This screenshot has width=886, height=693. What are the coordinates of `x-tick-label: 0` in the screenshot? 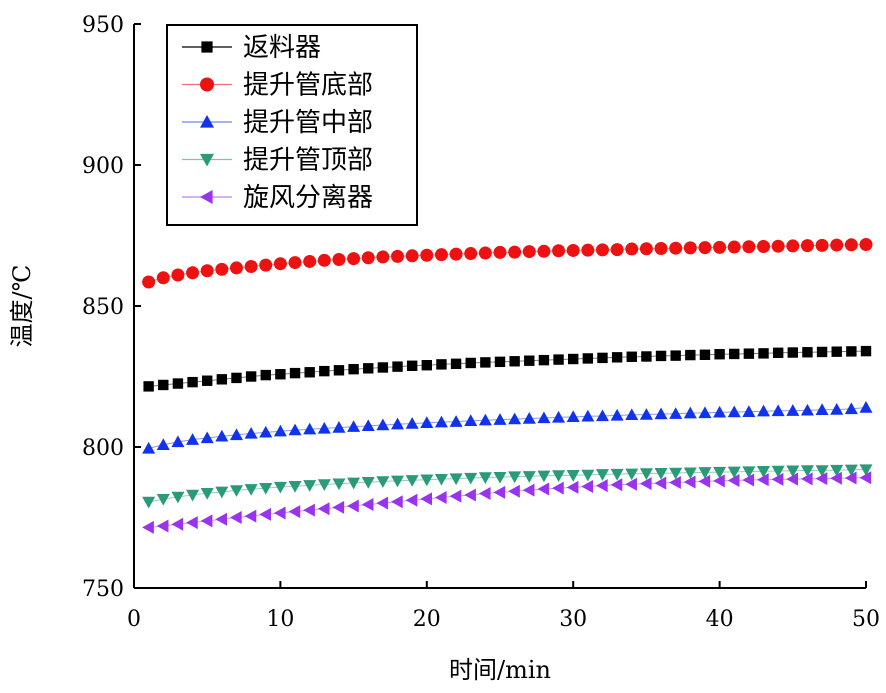 It's located at (134, 619).